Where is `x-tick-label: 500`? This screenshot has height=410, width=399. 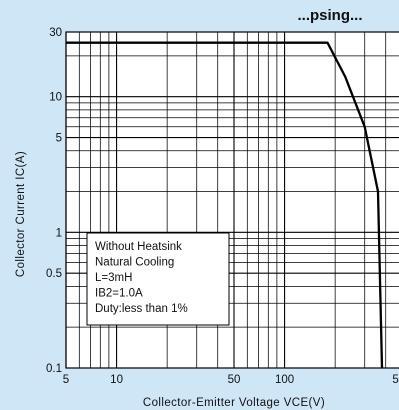 x-tick-label: 500 is located at coordinates (395, 380).